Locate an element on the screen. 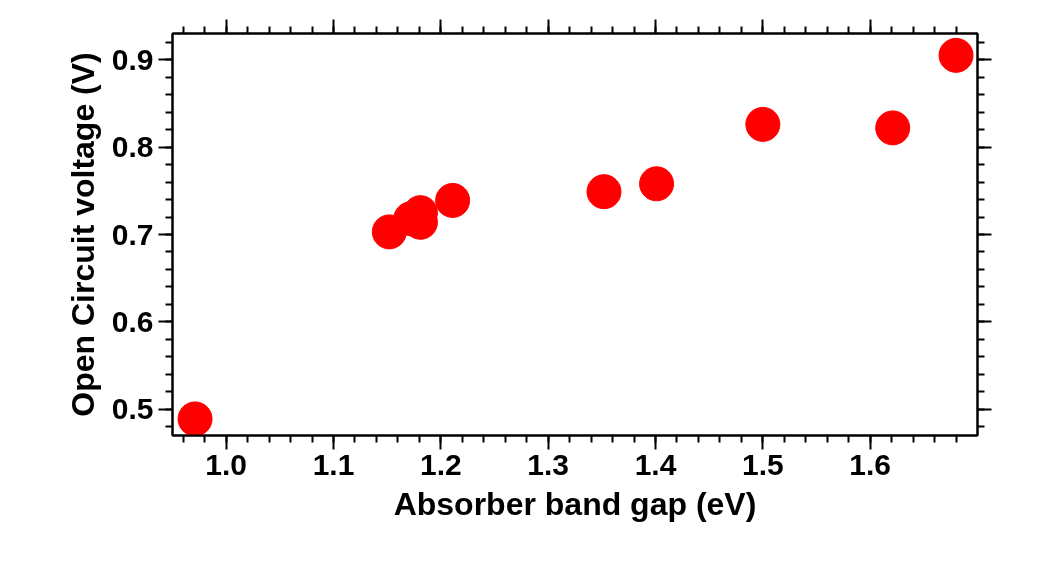 This screenshot has width=1051, height=564. y-tick-label: 0.5 is located at coordinates (132, 409).